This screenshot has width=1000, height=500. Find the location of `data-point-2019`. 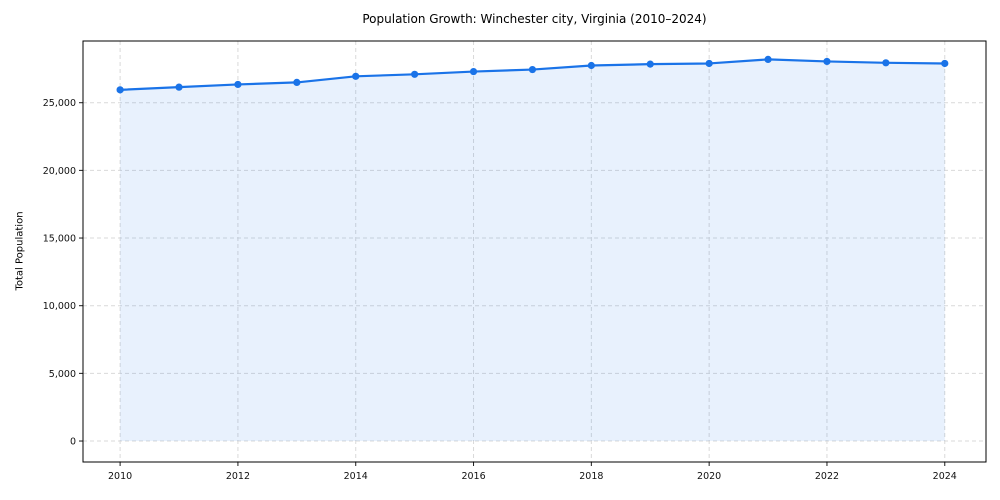

data-point-2019 is located at coordinates (650, 64).